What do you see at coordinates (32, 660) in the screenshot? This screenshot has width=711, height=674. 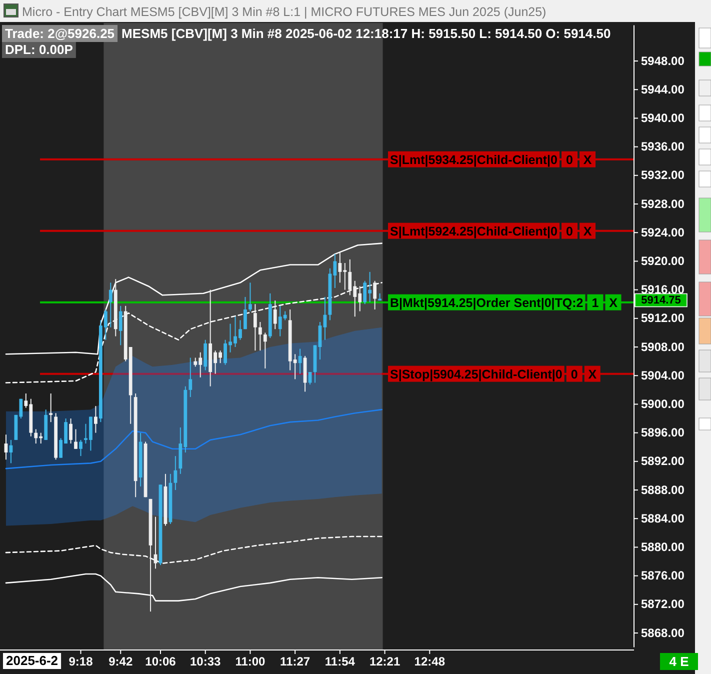 I see `text: 2025-6-2` at bounding box center [32, 660].